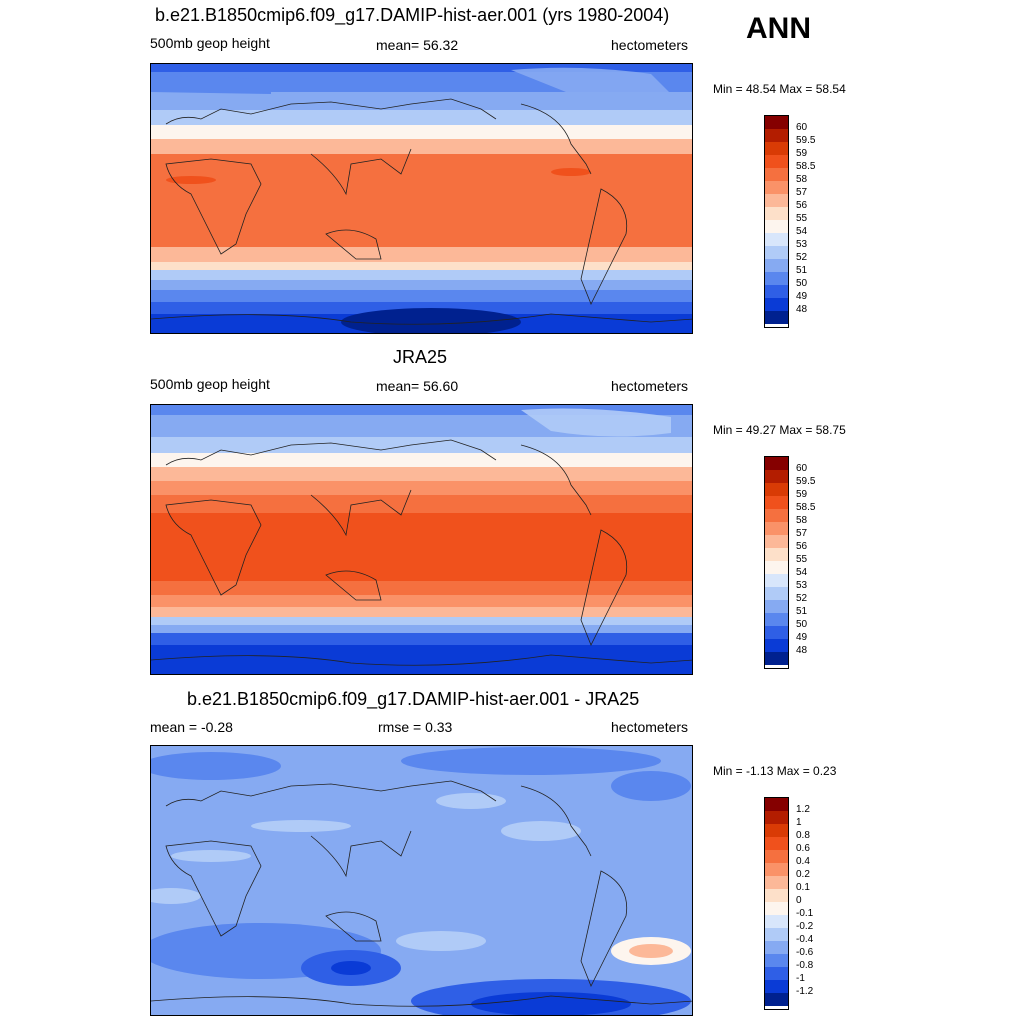 The height and width of the screenshot is (1024, 1024). Describe the element at coordinates (803, 861) in the screenshot. I see `colorbar-tick-label: 0.4` at that location.